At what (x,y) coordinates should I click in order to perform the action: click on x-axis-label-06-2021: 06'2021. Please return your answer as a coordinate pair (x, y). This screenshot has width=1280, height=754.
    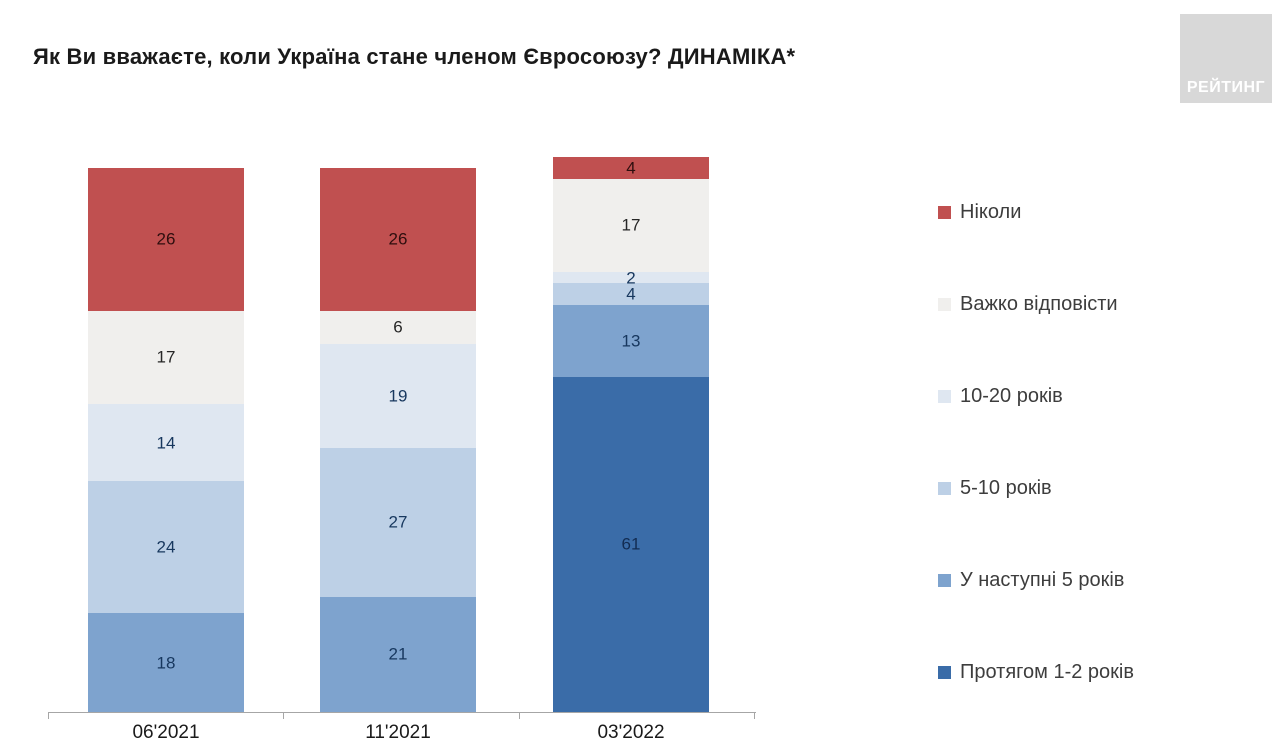
    Looking at the image, I should click on (166, 732).